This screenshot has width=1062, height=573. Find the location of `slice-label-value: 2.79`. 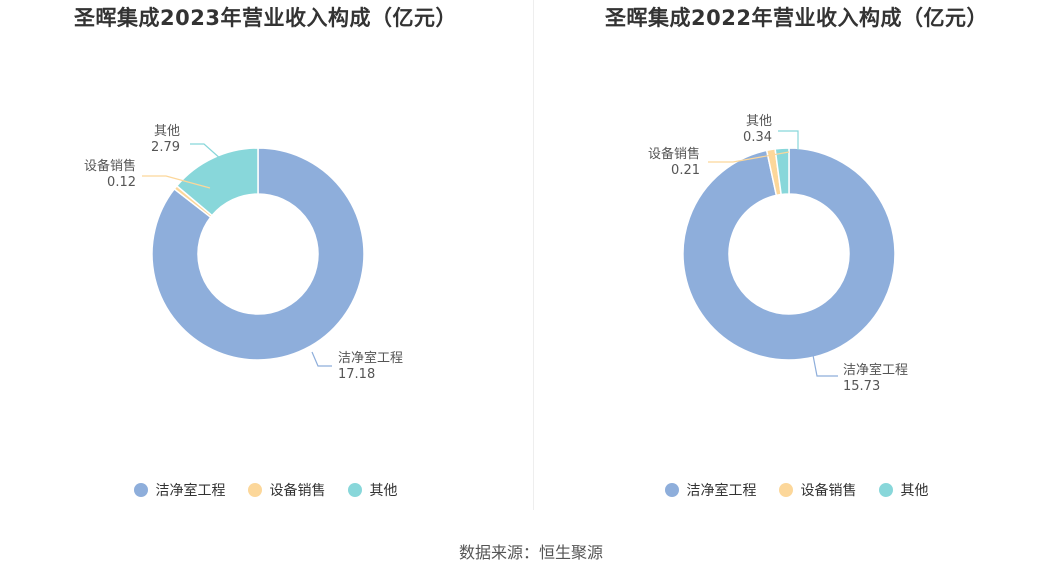

slice-label-value: 2.79 is located at coordinates (165, 147).